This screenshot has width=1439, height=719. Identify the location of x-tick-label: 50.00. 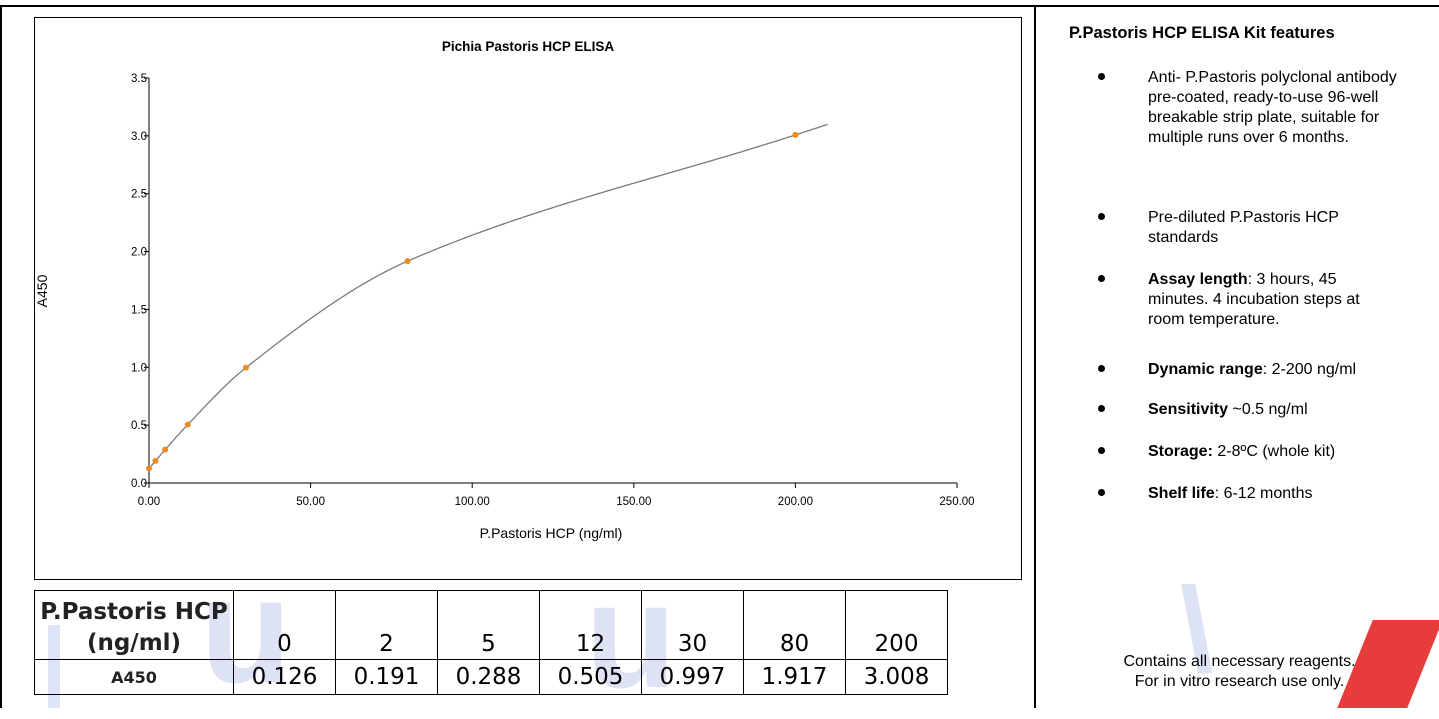
(310, 502).